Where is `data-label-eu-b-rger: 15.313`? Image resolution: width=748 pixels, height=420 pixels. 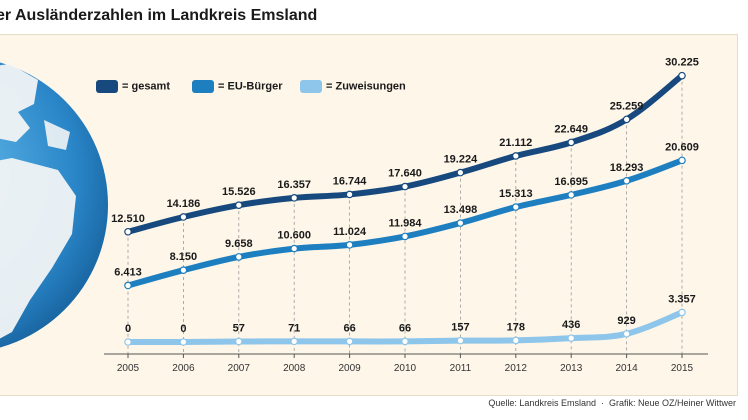 data-label-eu-b-rger: 15.313 is located at coordinates (516, 194).